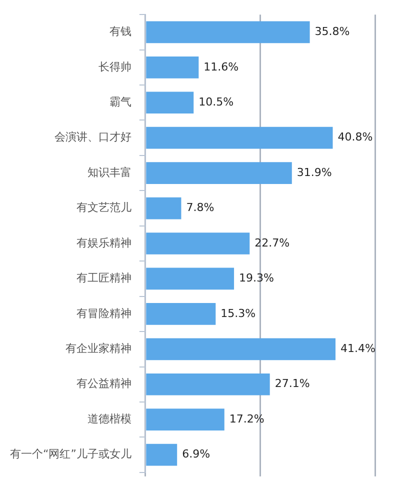 The image size is (395, 487). Describe the element at coordinates (292, 383) in the screenshot. I see `data-label: 27.1%` at that location.